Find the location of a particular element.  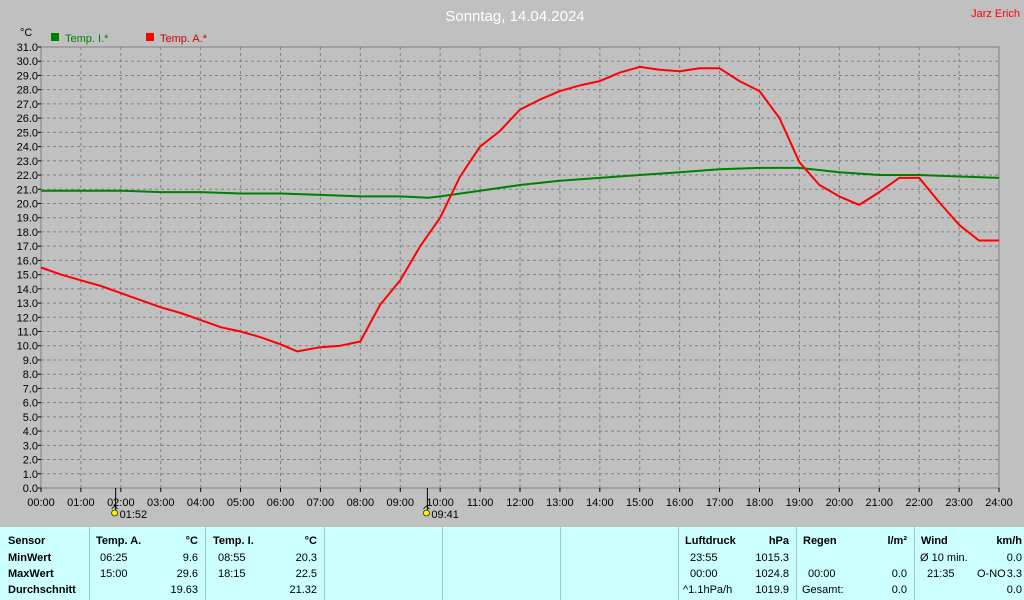

legend-swatch-temp-i is located at coordinates (55, 37).